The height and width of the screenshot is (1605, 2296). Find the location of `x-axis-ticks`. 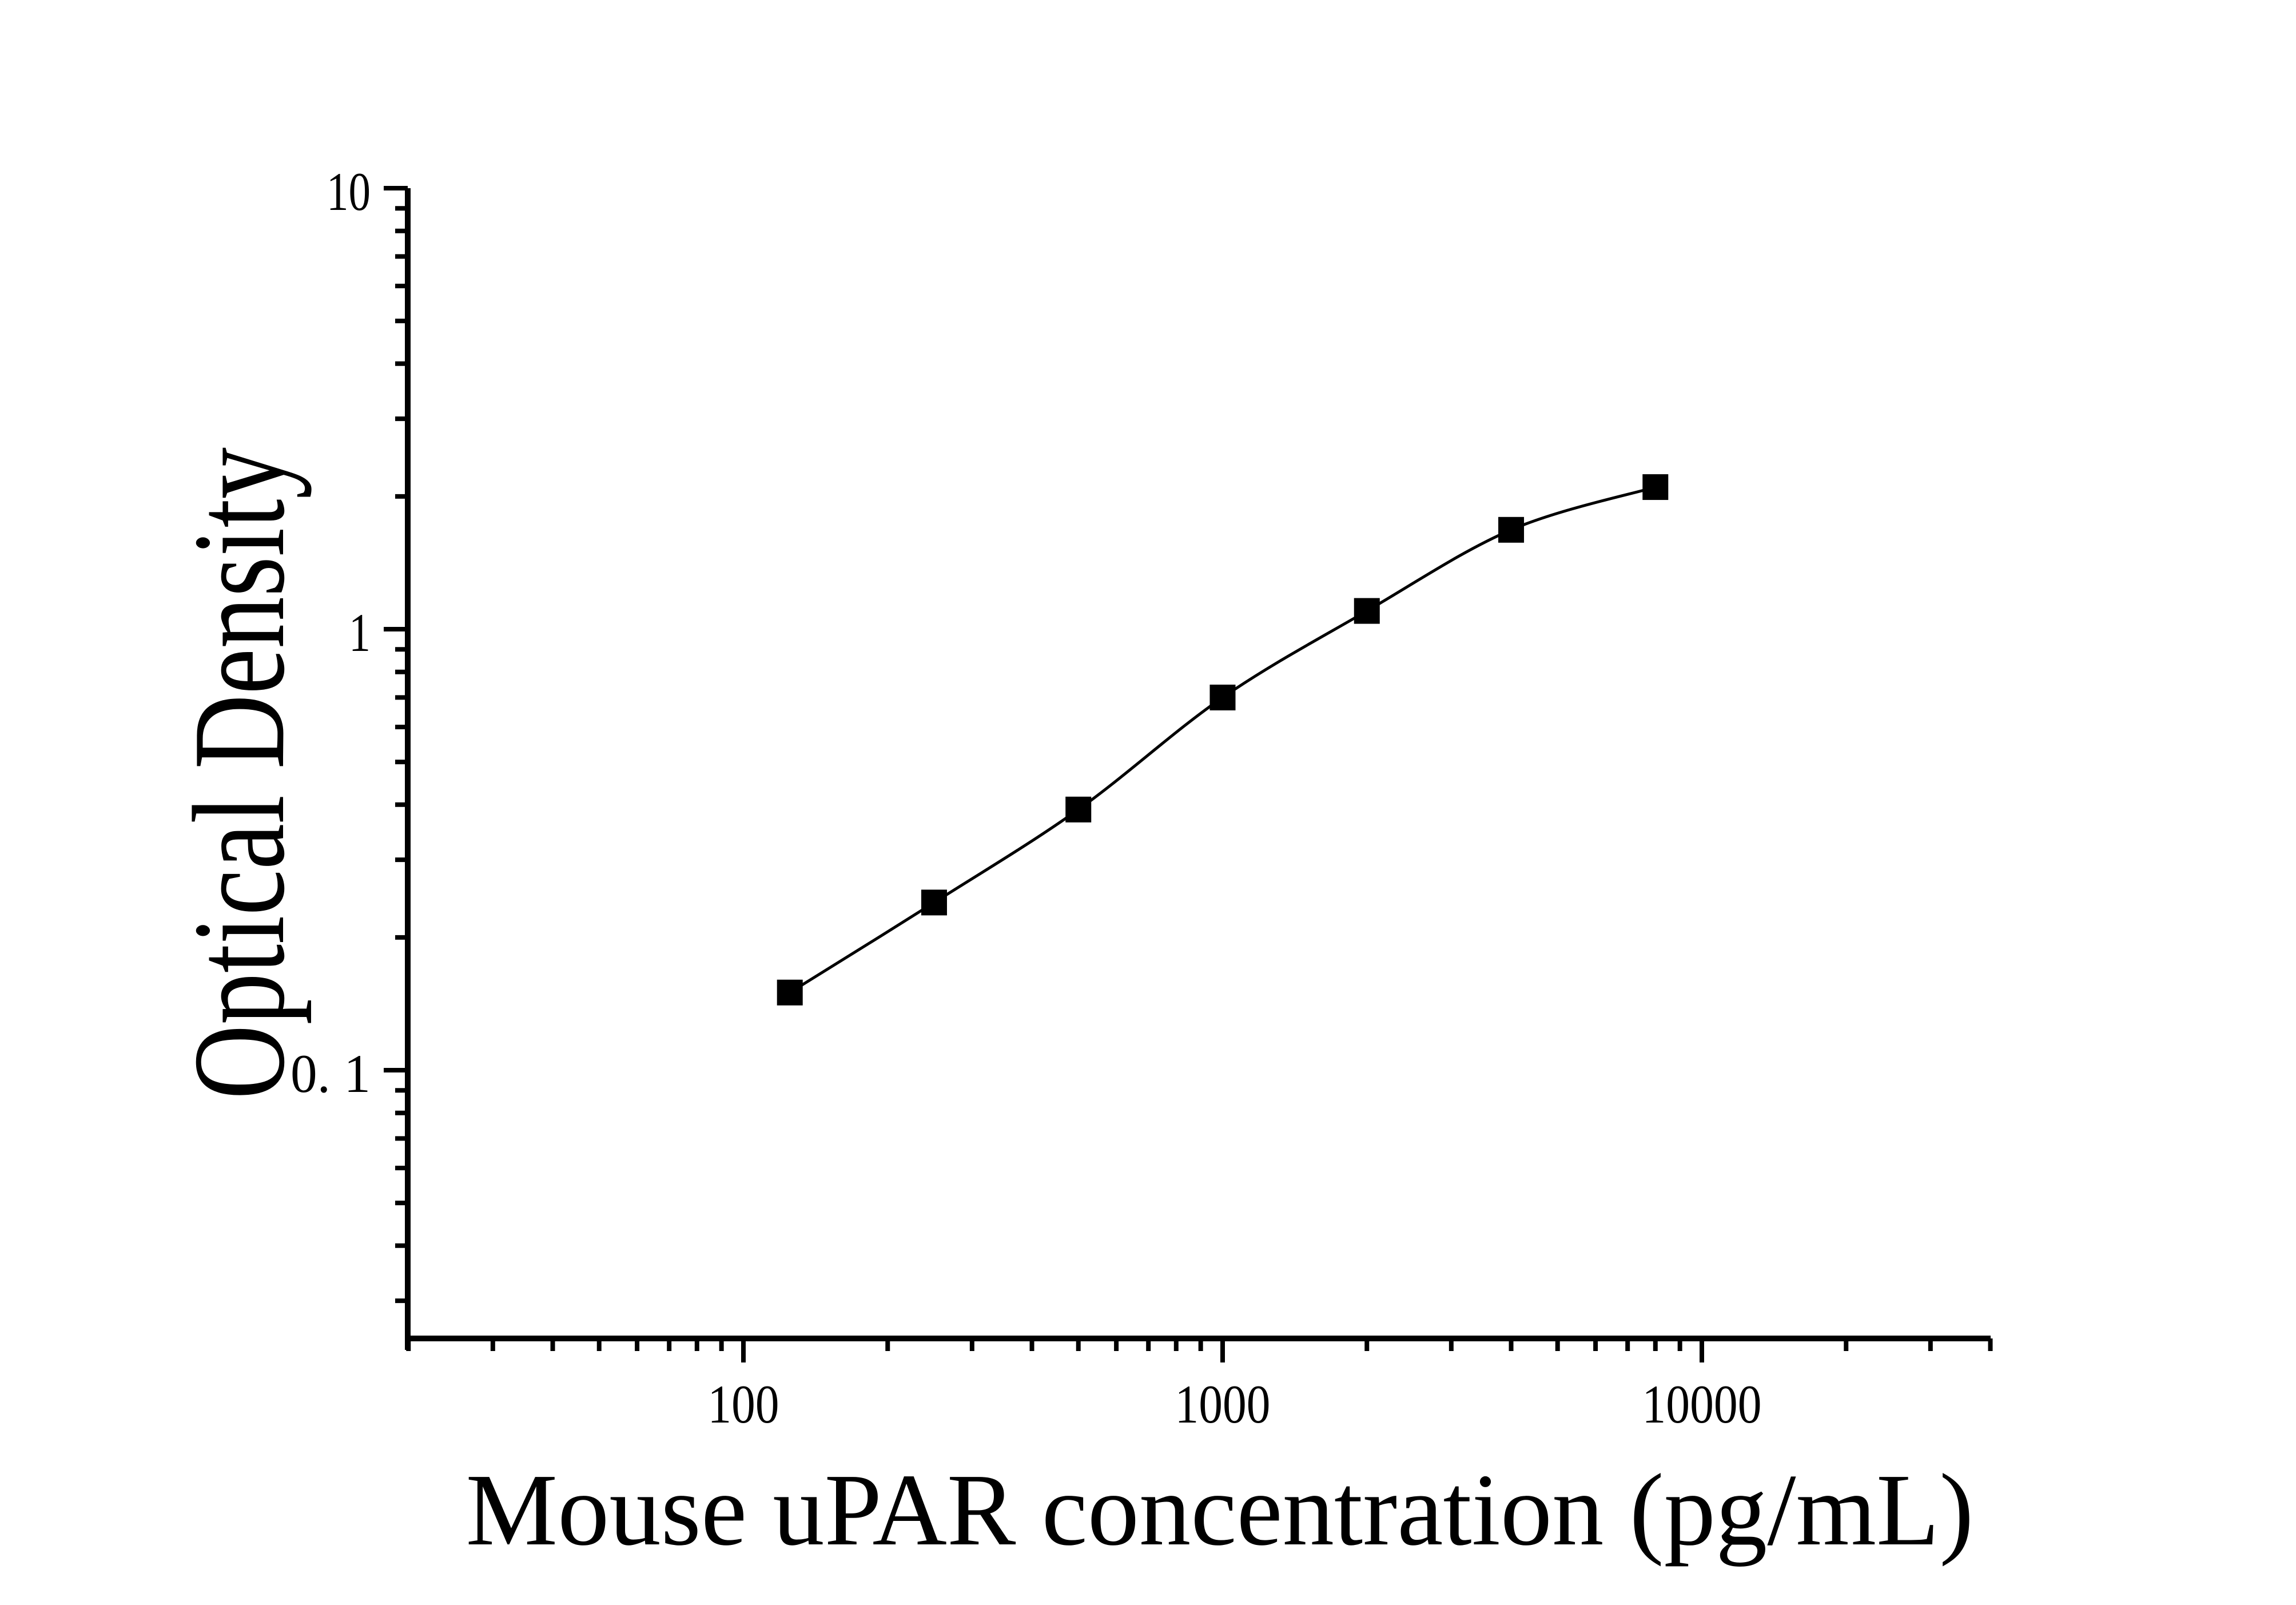

x-axis-ticks is located at coordinates (1199, 1350).